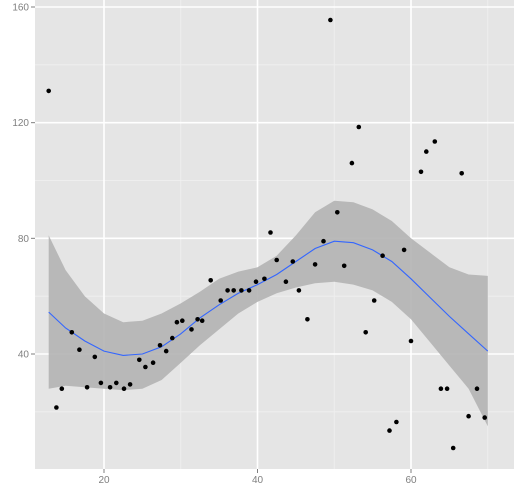 The image size is (514, 486). Describe the element at coordinates (104, 480) in the screenshot. I see `x-tick-label: 20` at that location.